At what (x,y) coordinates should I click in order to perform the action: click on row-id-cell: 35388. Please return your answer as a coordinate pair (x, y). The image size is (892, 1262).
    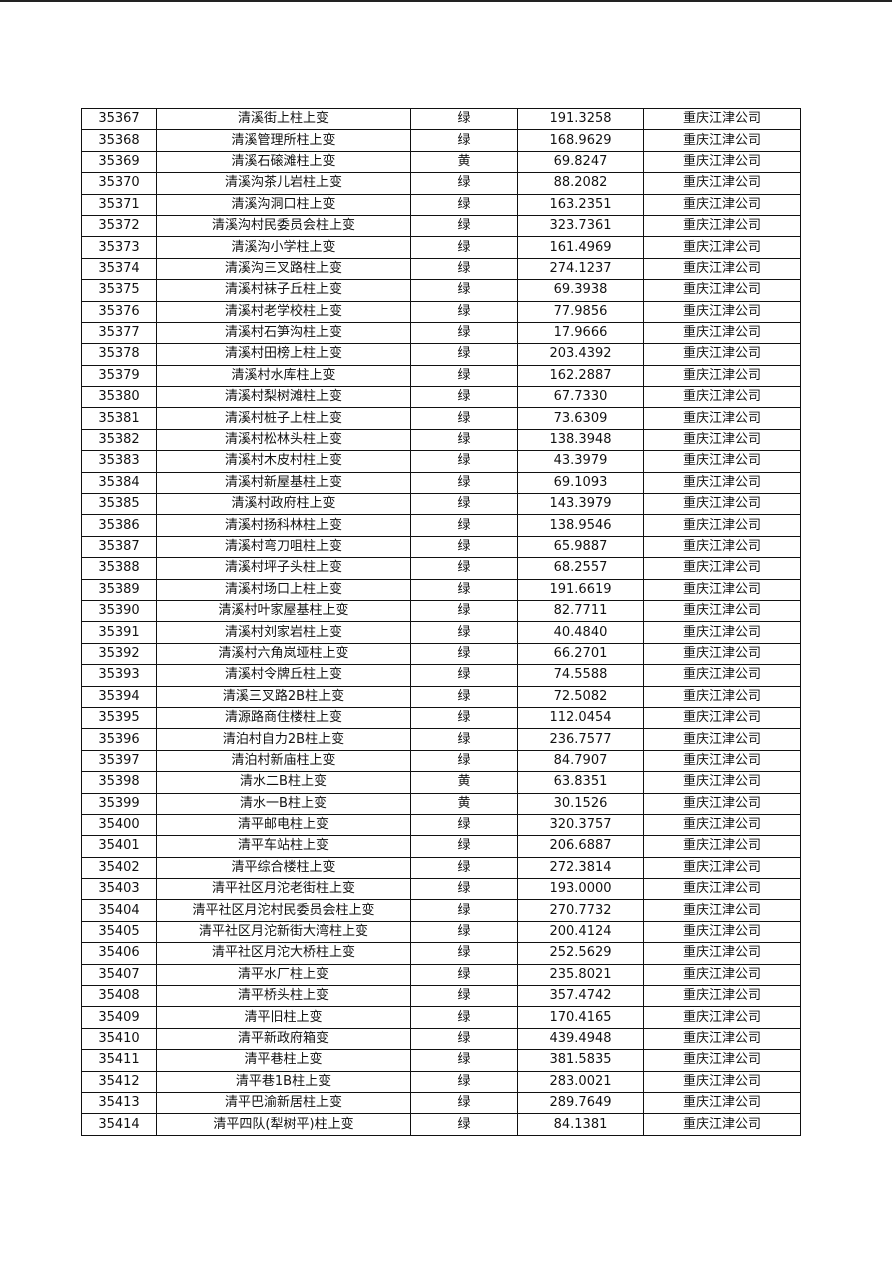
    Looking at the image, I should click on (119, 568).